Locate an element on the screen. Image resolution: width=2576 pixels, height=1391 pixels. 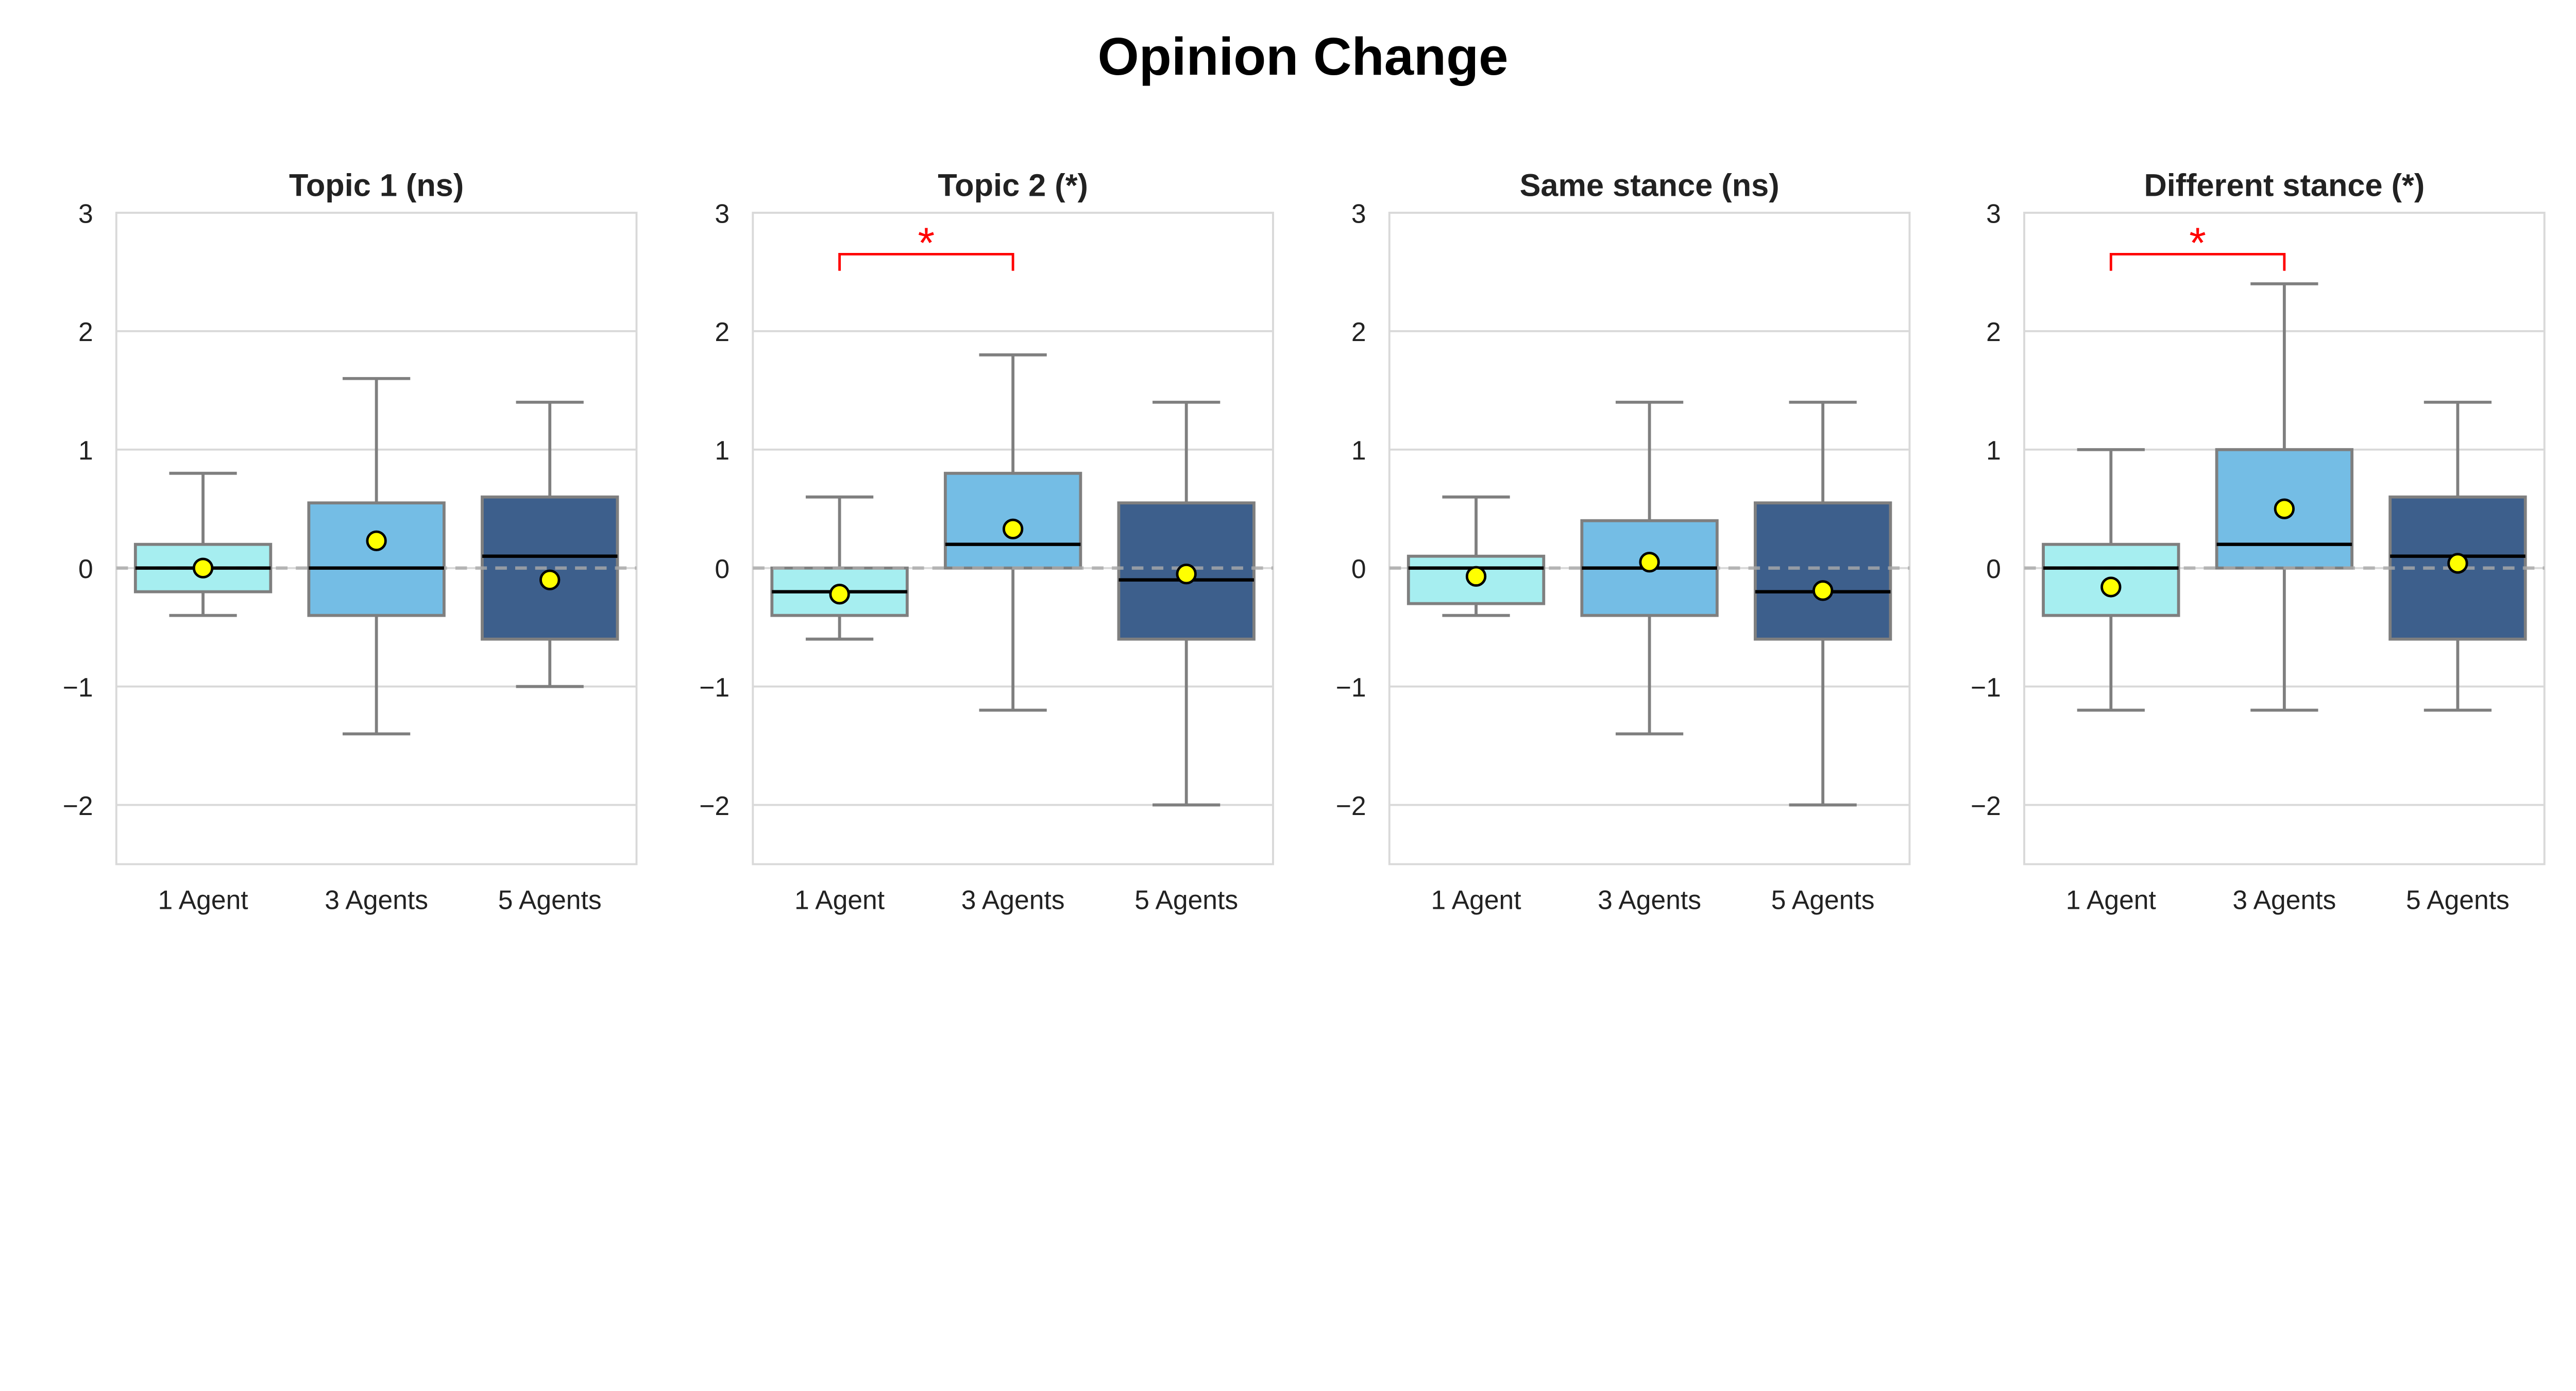
panel-title: Topic 2 (*) is located at coordinates (1013, 185).